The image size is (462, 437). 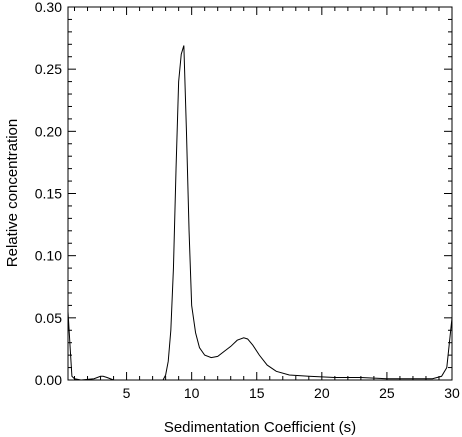 I want to click on y-tick-label: 0.05, so click(x=48, y=318).